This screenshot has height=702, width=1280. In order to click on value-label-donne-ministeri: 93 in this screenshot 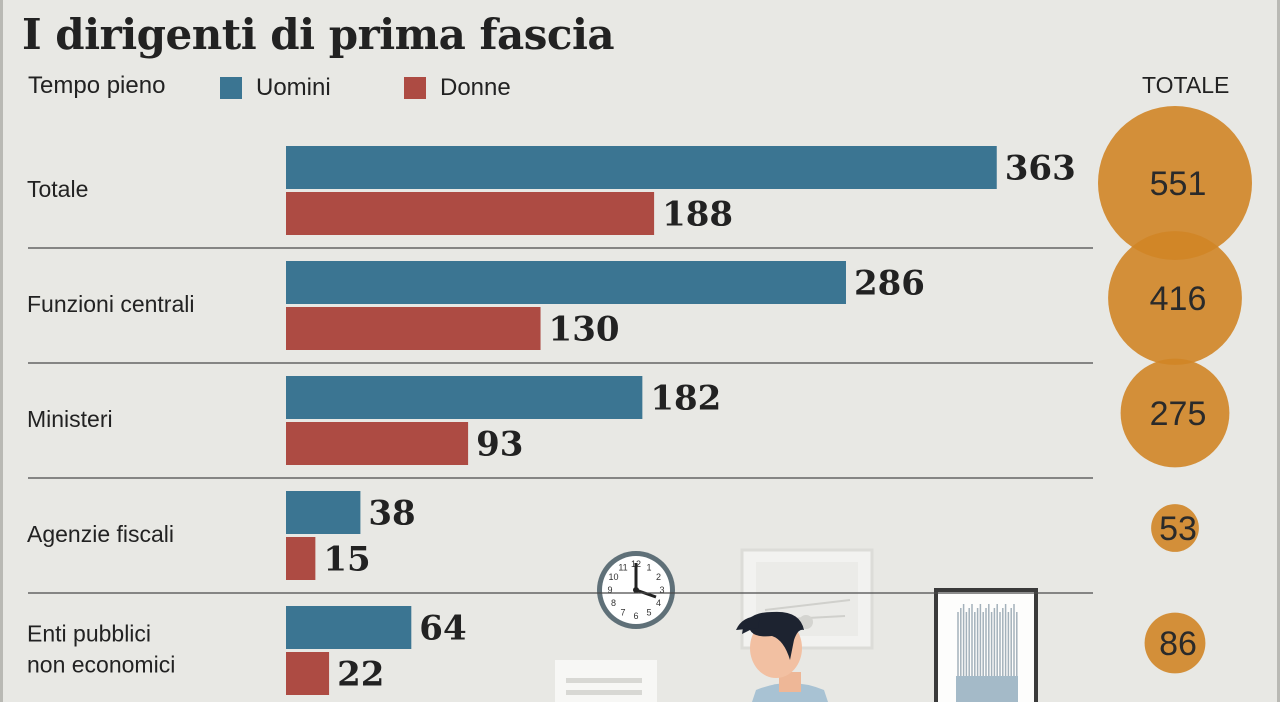, I will do `click(499, 445)`.